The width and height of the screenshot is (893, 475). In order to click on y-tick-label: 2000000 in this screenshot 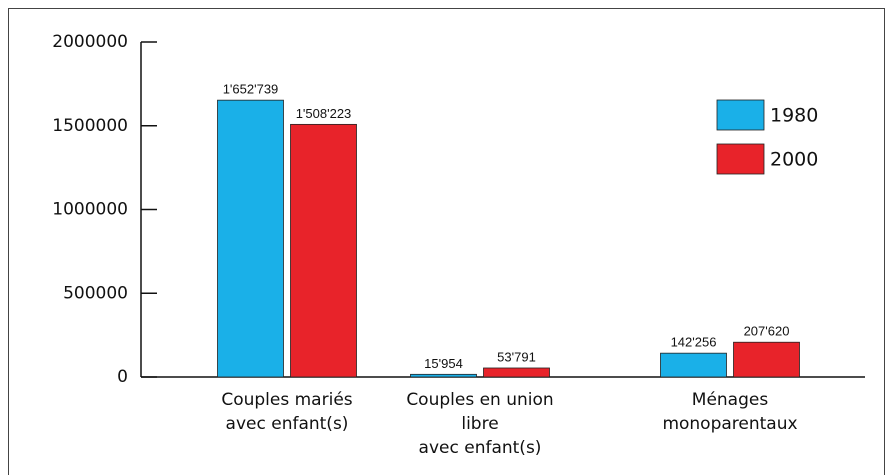, I will do `click(90, 42)`.